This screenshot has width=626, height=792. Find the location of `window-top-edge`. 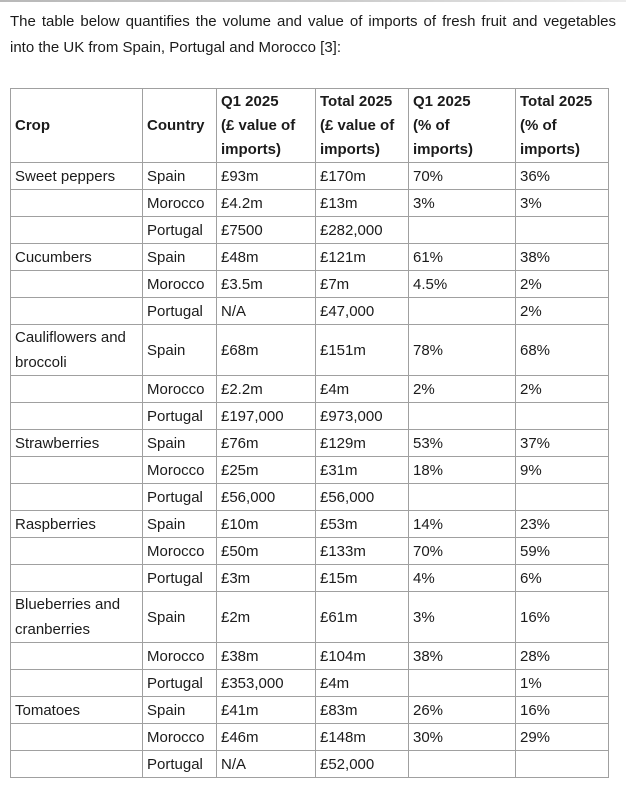

window-top-edge is located at coordinates (313, 1).